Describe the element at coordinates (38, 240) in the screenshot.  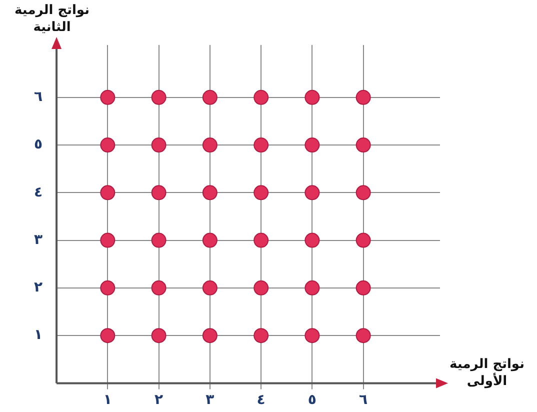
I see `y-tick-label: ٣` at that location.